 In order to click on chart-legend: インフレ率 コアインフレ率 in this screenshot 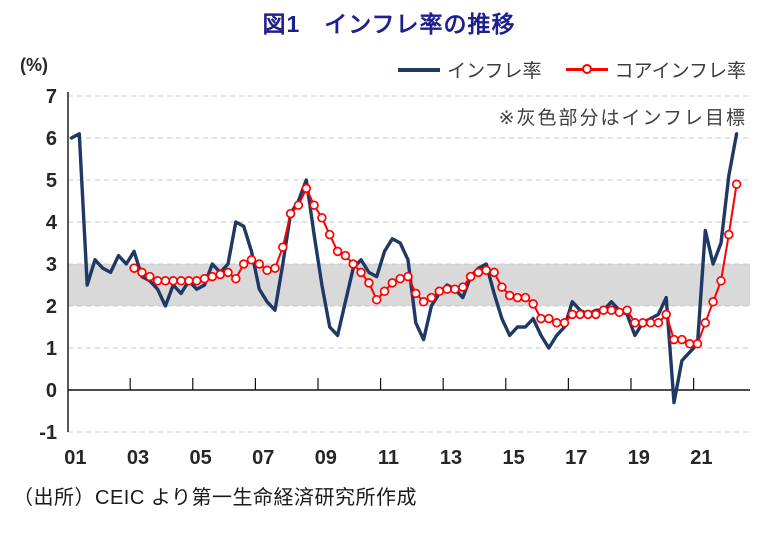, I will do `click(572, 69)`.